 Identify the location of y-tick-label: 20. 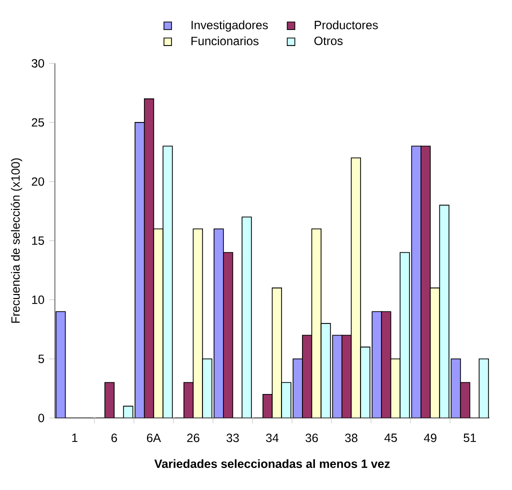
(38, 181).